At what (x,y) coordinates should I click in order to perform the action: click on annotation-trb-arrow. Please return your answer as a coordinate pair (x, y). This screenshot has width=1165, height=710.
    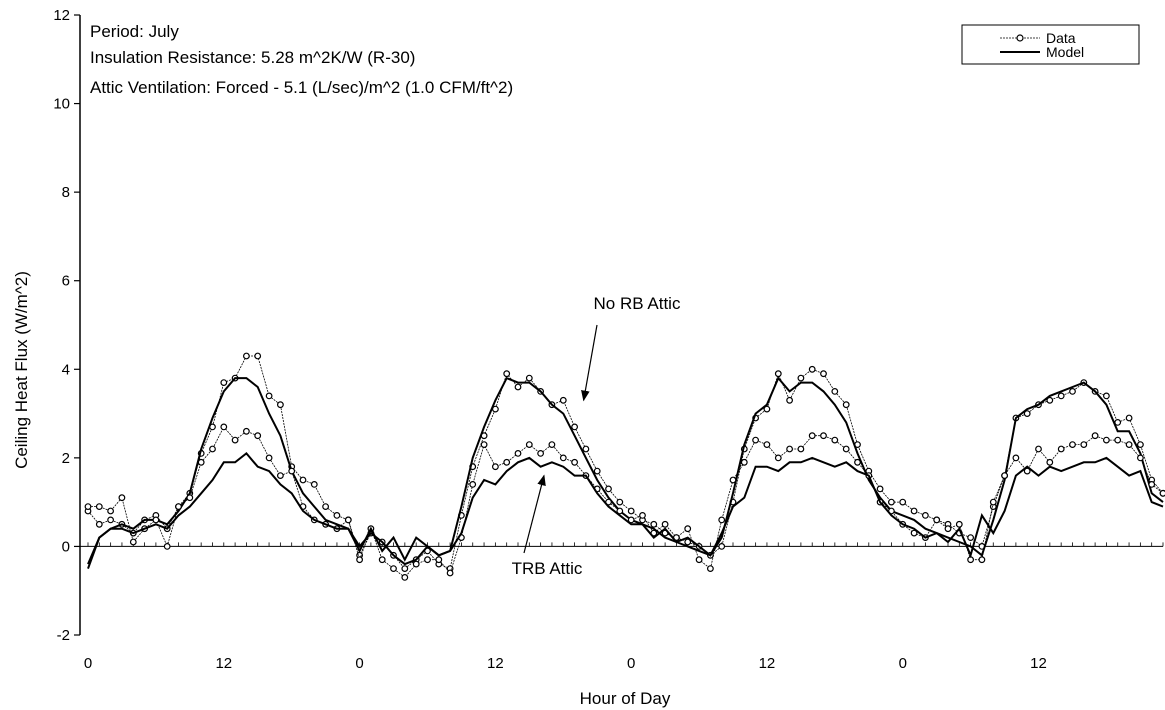
    Looking at the image, I should click on (534, 514).